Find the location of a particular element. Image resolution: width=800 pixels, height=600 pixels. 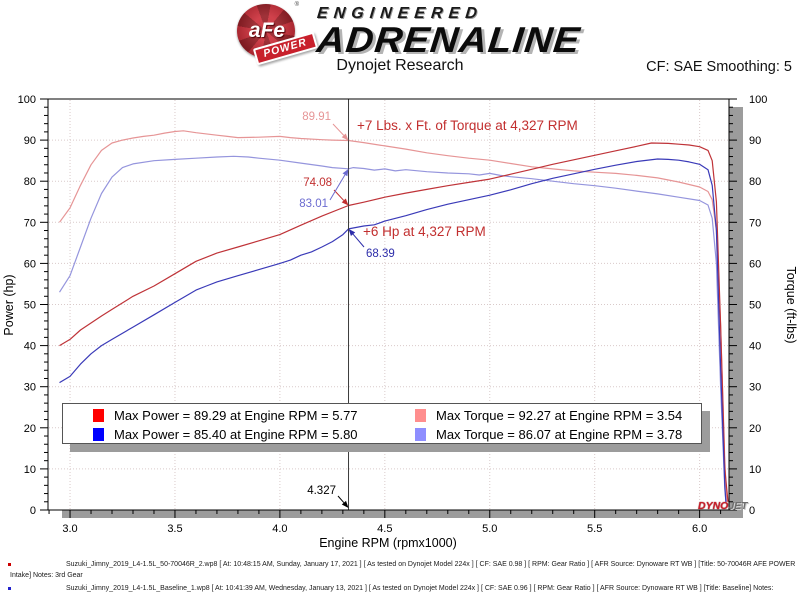

legend-swatch-power-baseline is located at coordinates (98, 434).